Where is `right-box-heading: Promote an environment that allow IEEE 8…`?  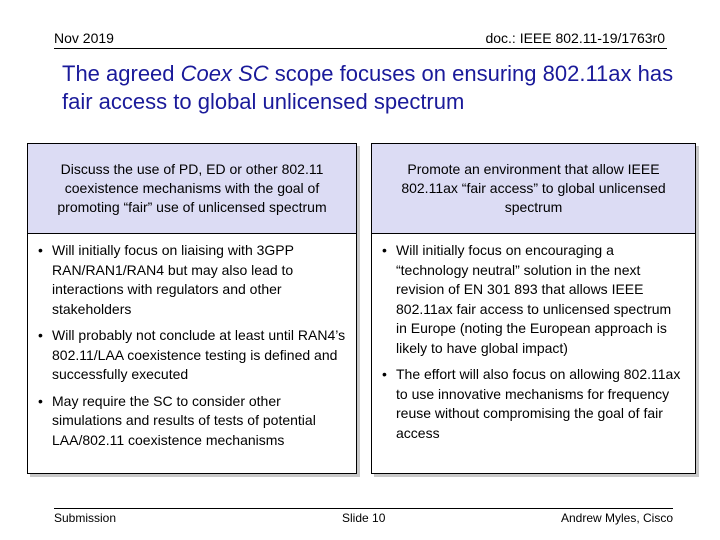
right-box-heading: Promote an environment that allow IEEE 8… is located at coordinates (533, 189).